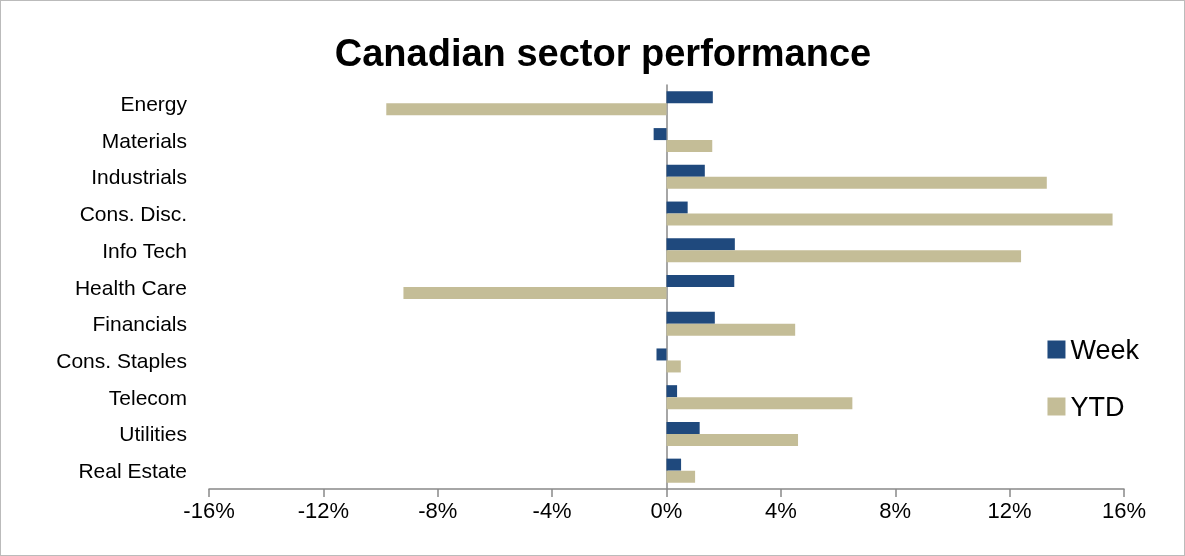 This screenshot has height=556, width=1185. I want to click on y-tick-label: Cons. Disc., so click(133, 214).